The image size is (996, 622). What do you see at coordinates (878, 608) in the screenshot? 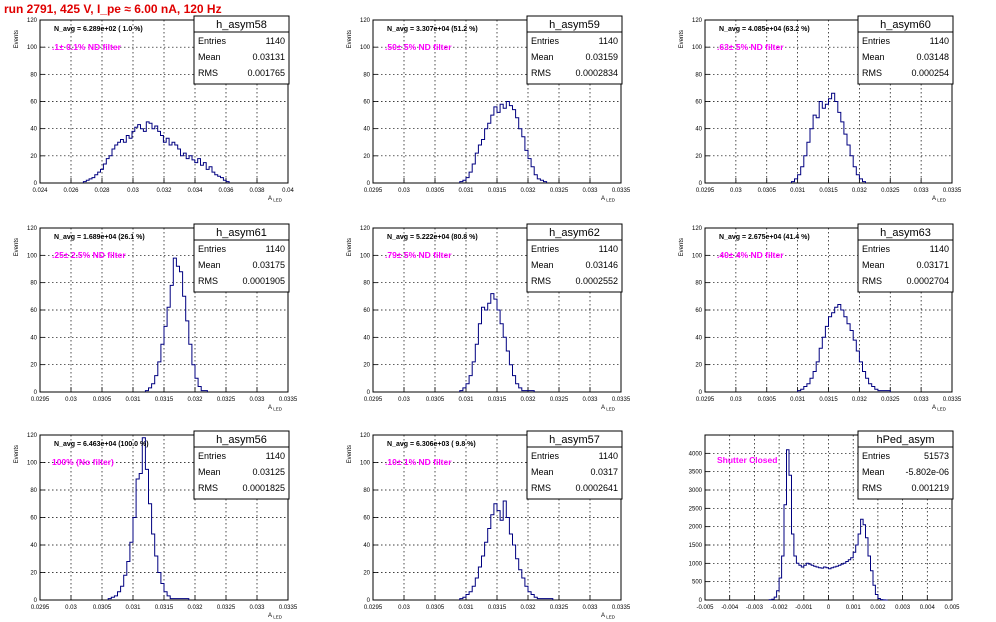
I see `x-tick-label: 0.002` at bounding box center [878, 608].